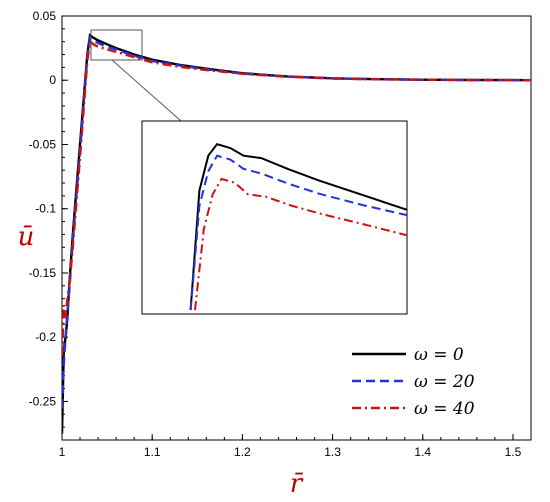  What do you see at coordinates (45, 16) in the screenshot?
I see `y-tick-label: 0.05` at bounding box center [45, 16].